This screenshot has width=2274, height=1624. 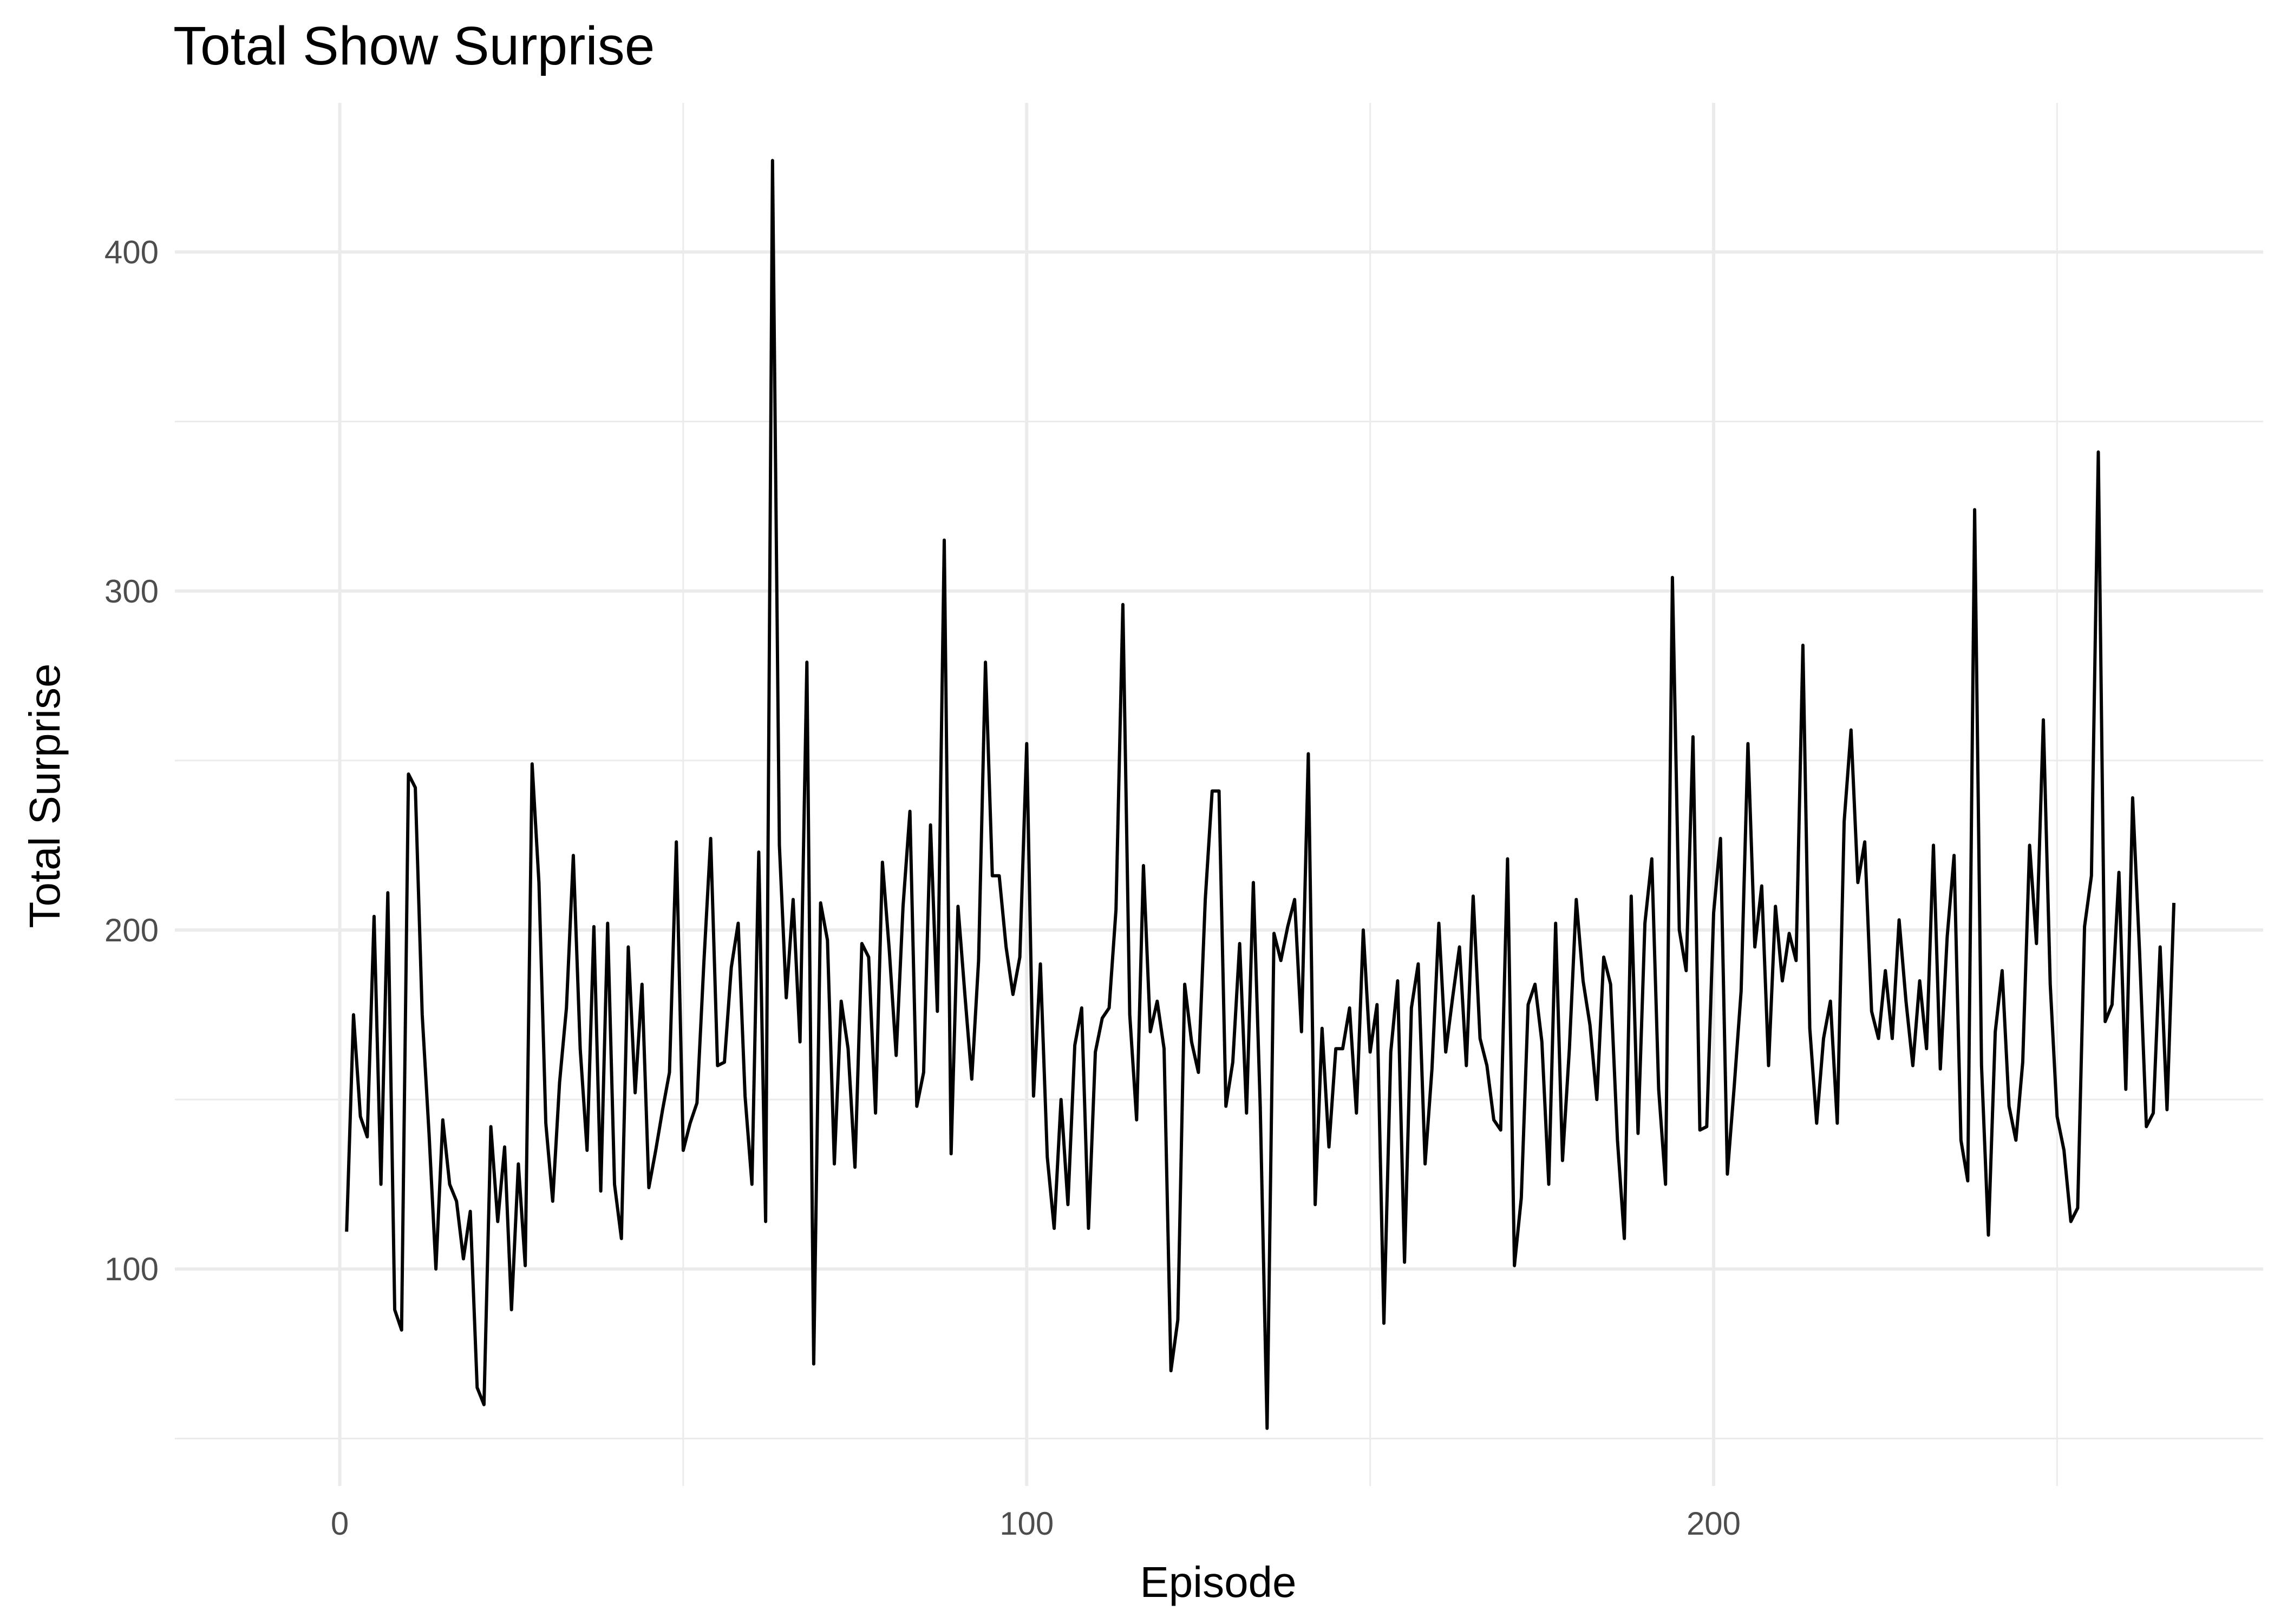 I want to click on y-tick-label: 100, so click(x=132, y=1269).